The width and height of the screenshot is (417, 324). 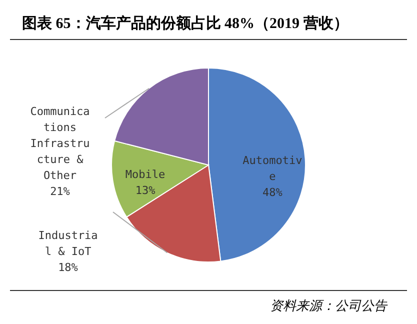 What do you see at coordinates (60, 191) in the screenshot?
I see `data-label: 21%` at bounding box center [60, 191].